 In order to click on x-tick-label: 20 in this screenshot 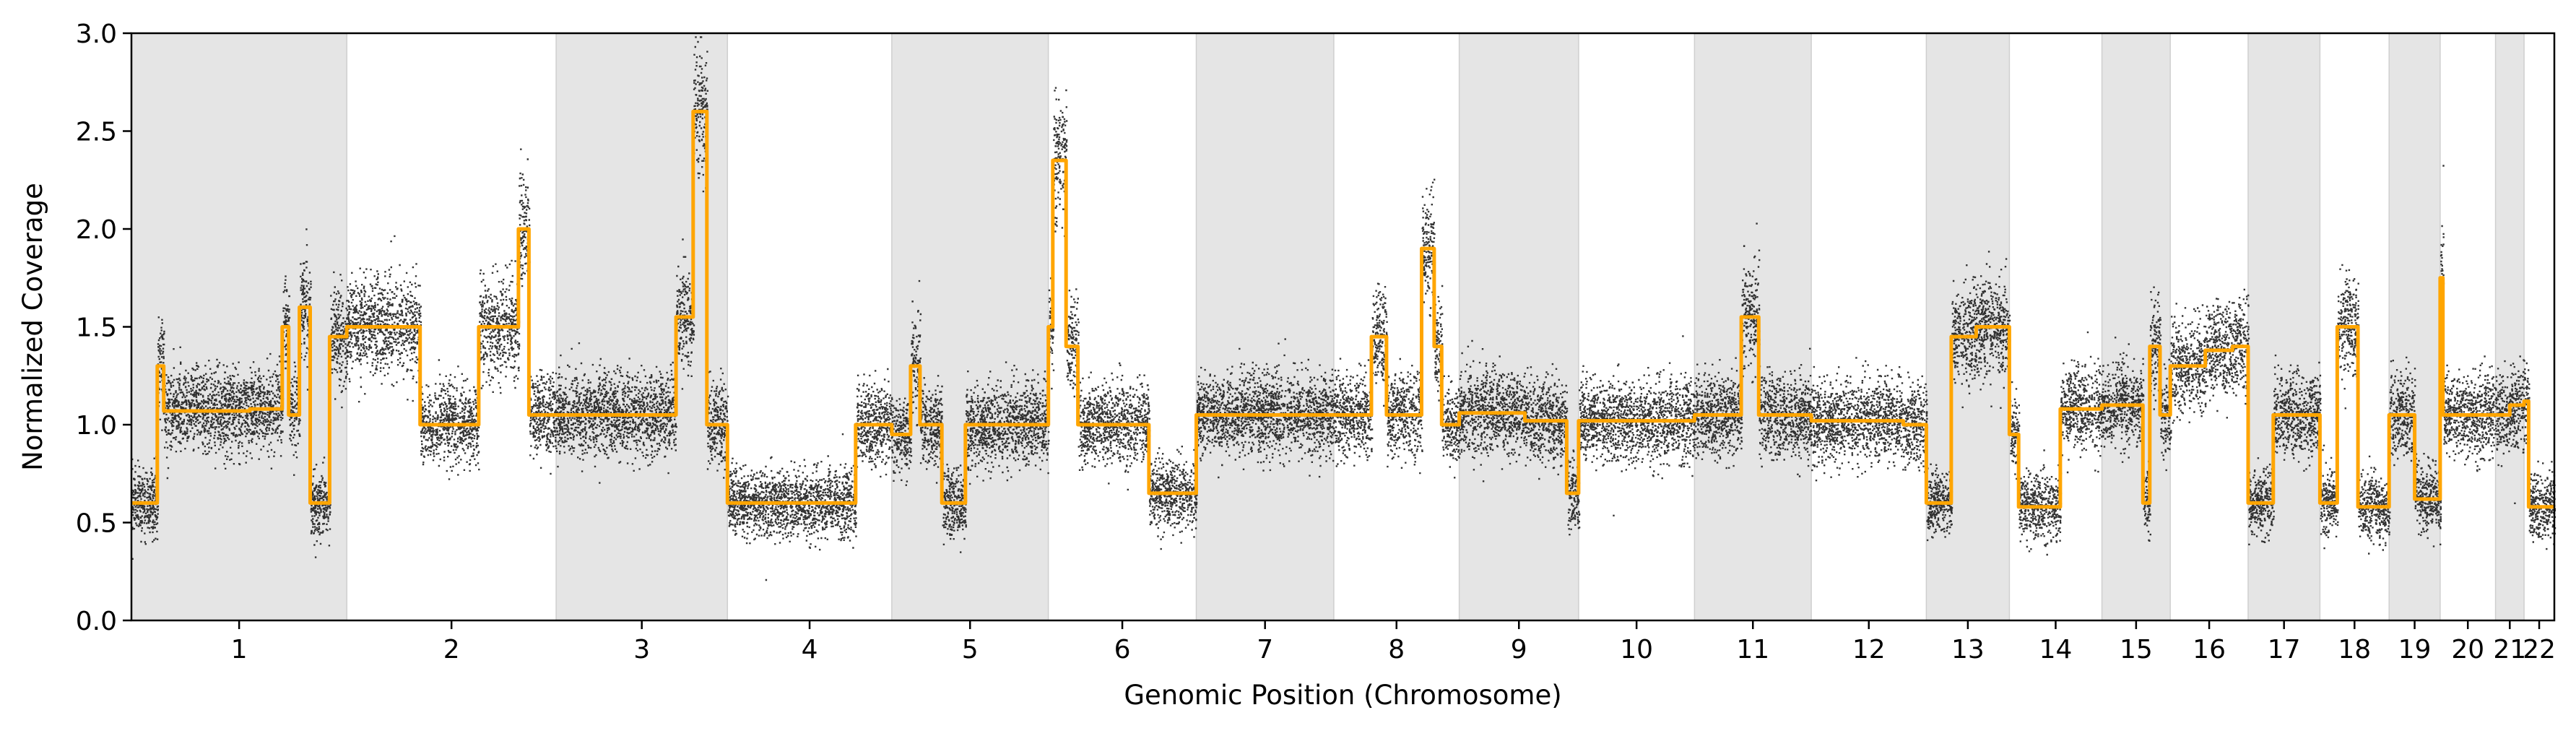, I will do `click(2467, 649)`.